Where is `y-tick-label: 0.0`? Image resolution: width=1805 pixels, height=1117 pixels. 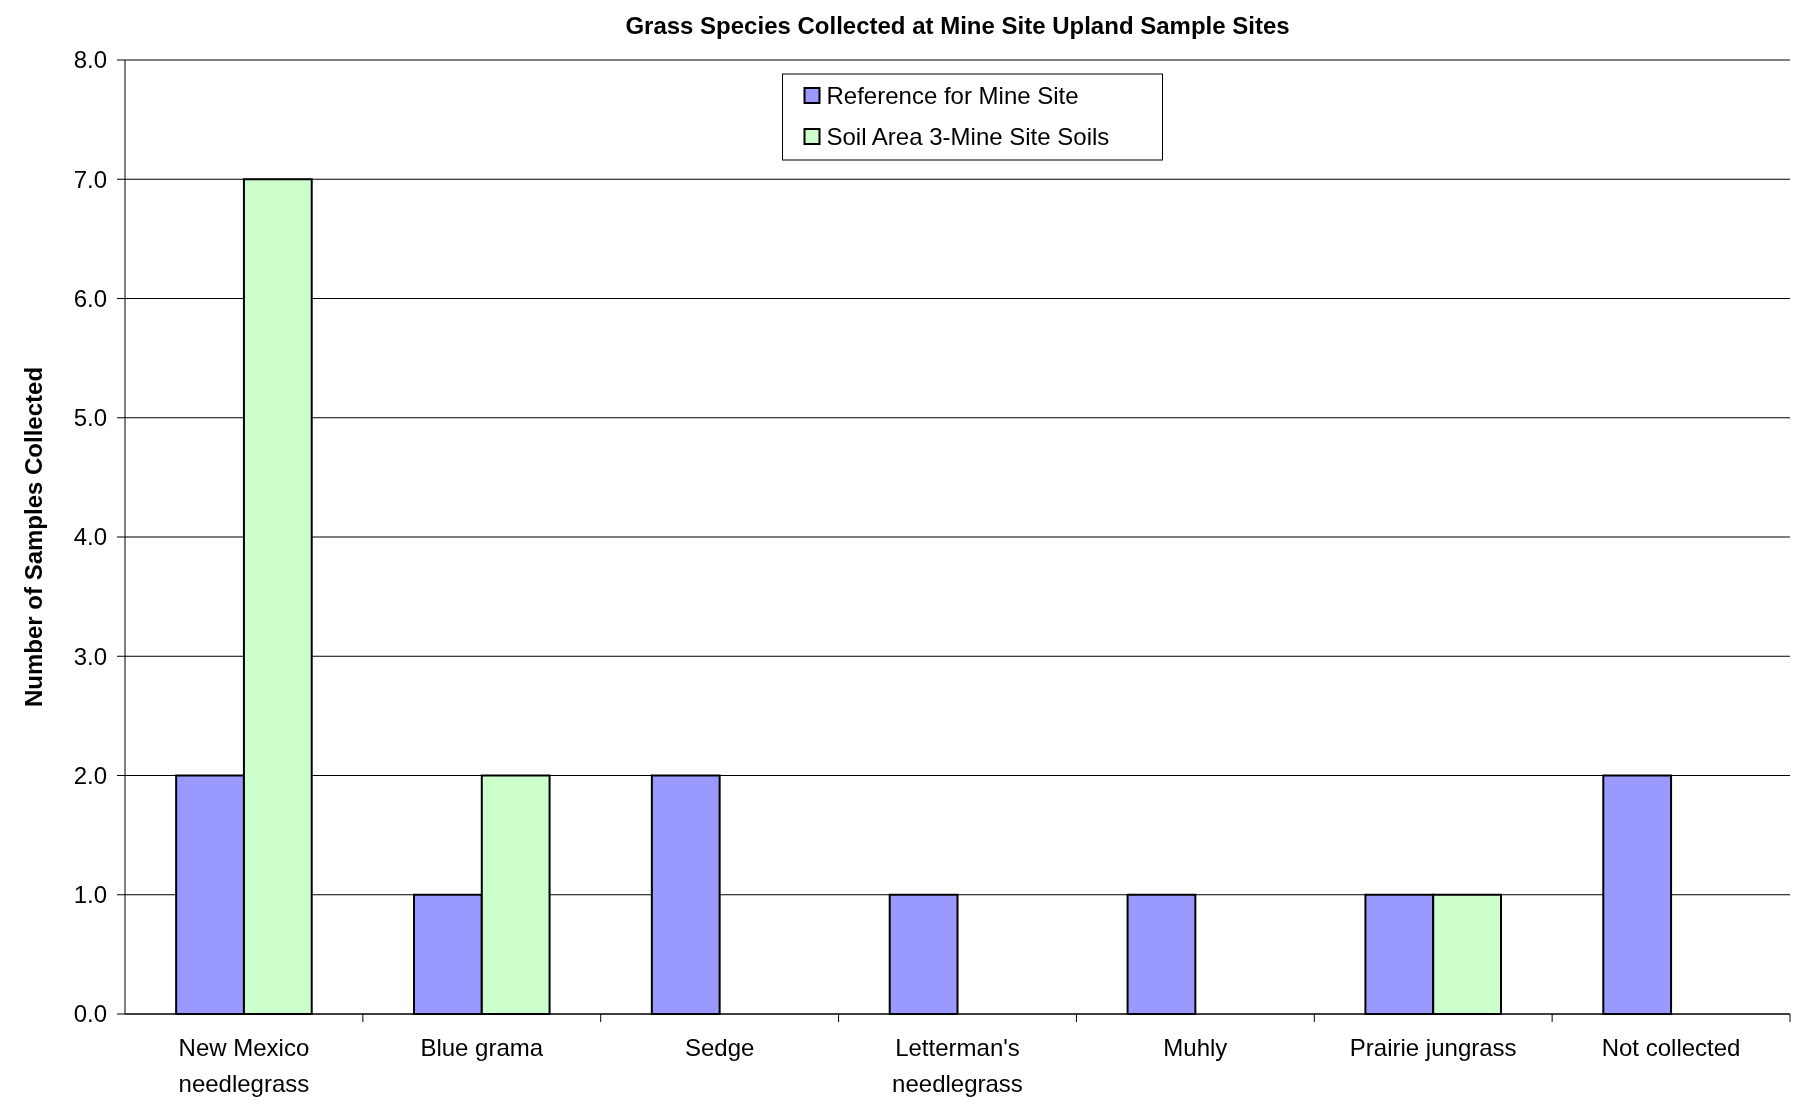 y-tick-label: 0.0 is located at coordinates (90, 1014).